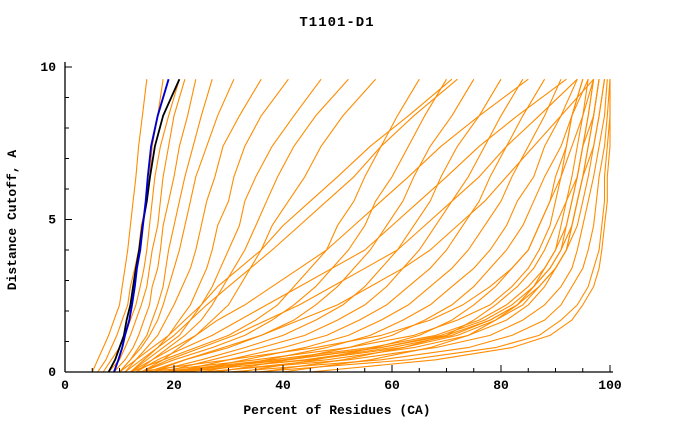 This screenshot has width=680, height=440. I want to click on y-tick-label: 0, so click(52, 372).